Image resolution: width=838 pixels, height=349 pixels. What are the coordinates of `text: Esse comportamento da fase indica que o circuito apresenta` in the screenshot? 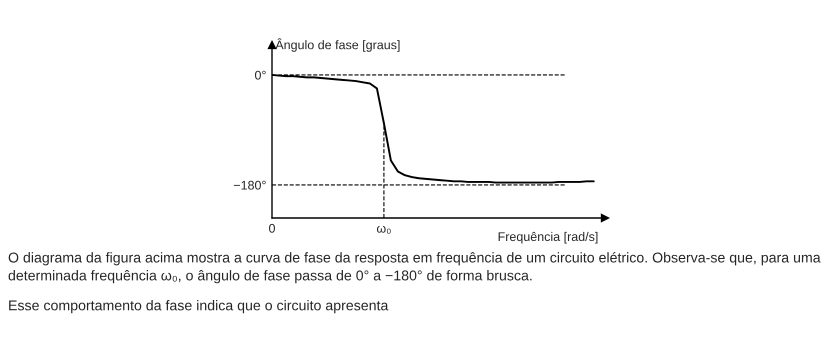 It's located at (198, 307).